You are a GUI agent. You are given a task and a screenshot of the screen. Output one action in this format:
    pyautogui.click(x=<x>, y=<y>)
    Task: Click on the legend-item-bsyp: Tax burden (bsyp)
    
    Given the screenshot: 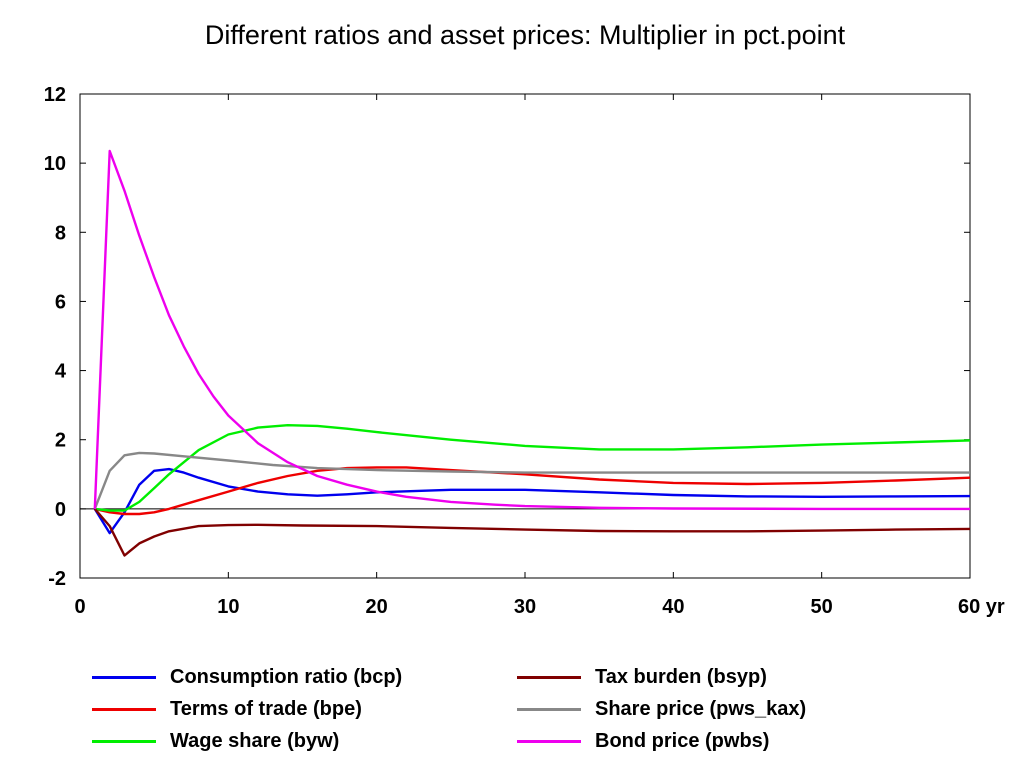 What is the action you would take?
    pyautogui.click(x=642, y=677)
    